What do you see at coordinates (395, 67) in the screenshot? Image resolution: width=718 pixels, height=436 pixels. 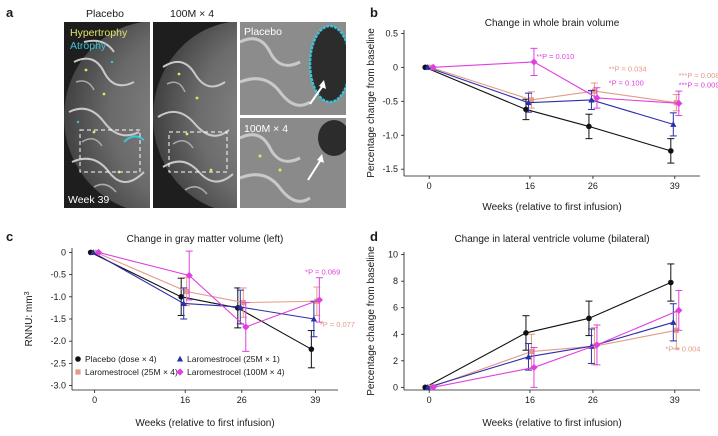 I see `y-tick-label-b: 0` at bounding box center [395, 67].